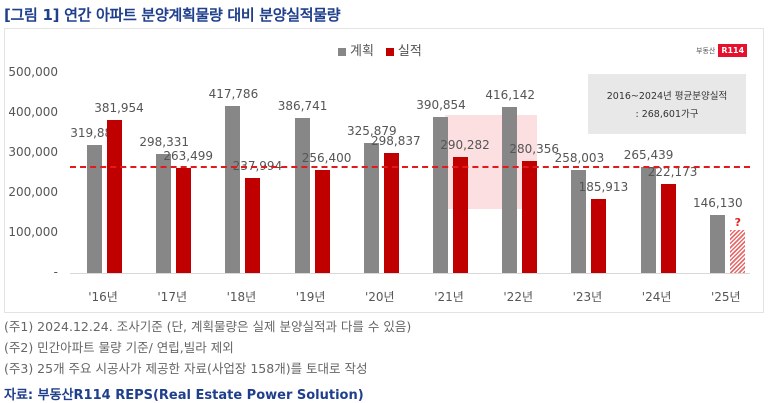  What do you see at coordinates (302, 106) in the screenshot?
I see `value-label-plan: 386,741` at bounding box center [302, 106].